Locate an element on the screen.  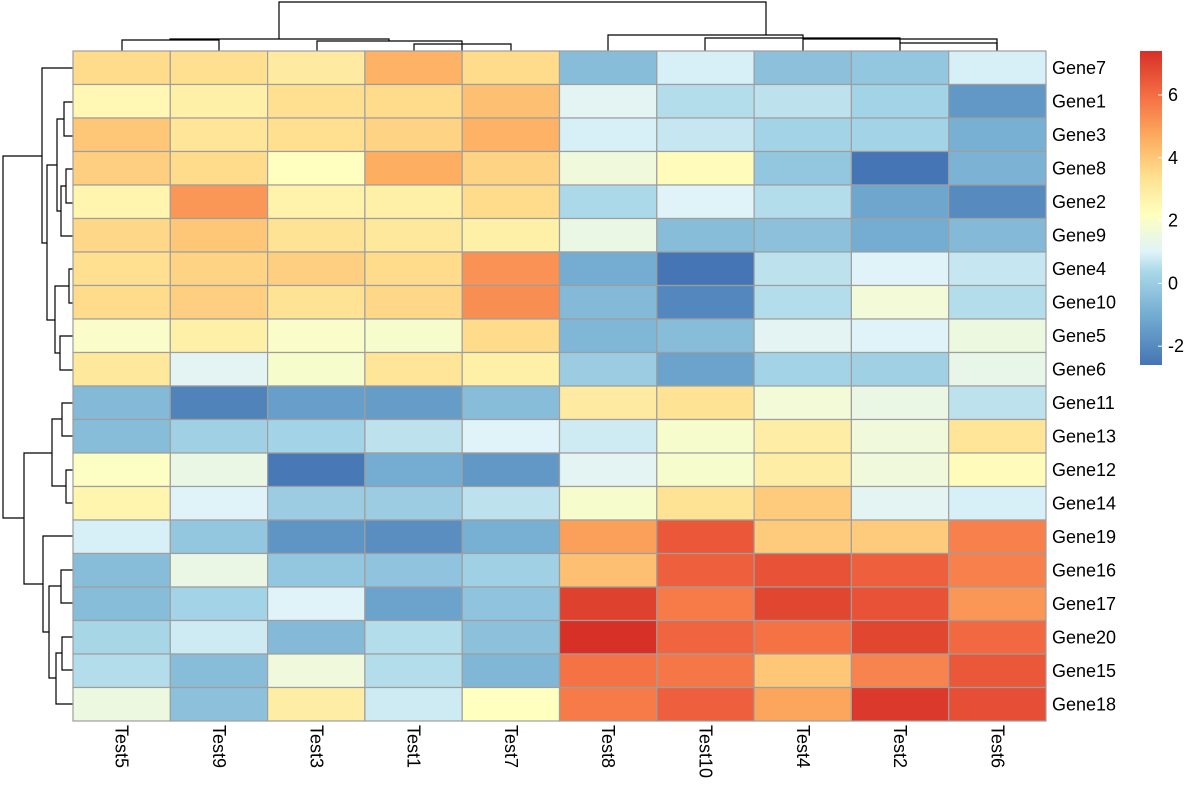
legend-tick-label: 0 is located at coordinates (1173, 283).